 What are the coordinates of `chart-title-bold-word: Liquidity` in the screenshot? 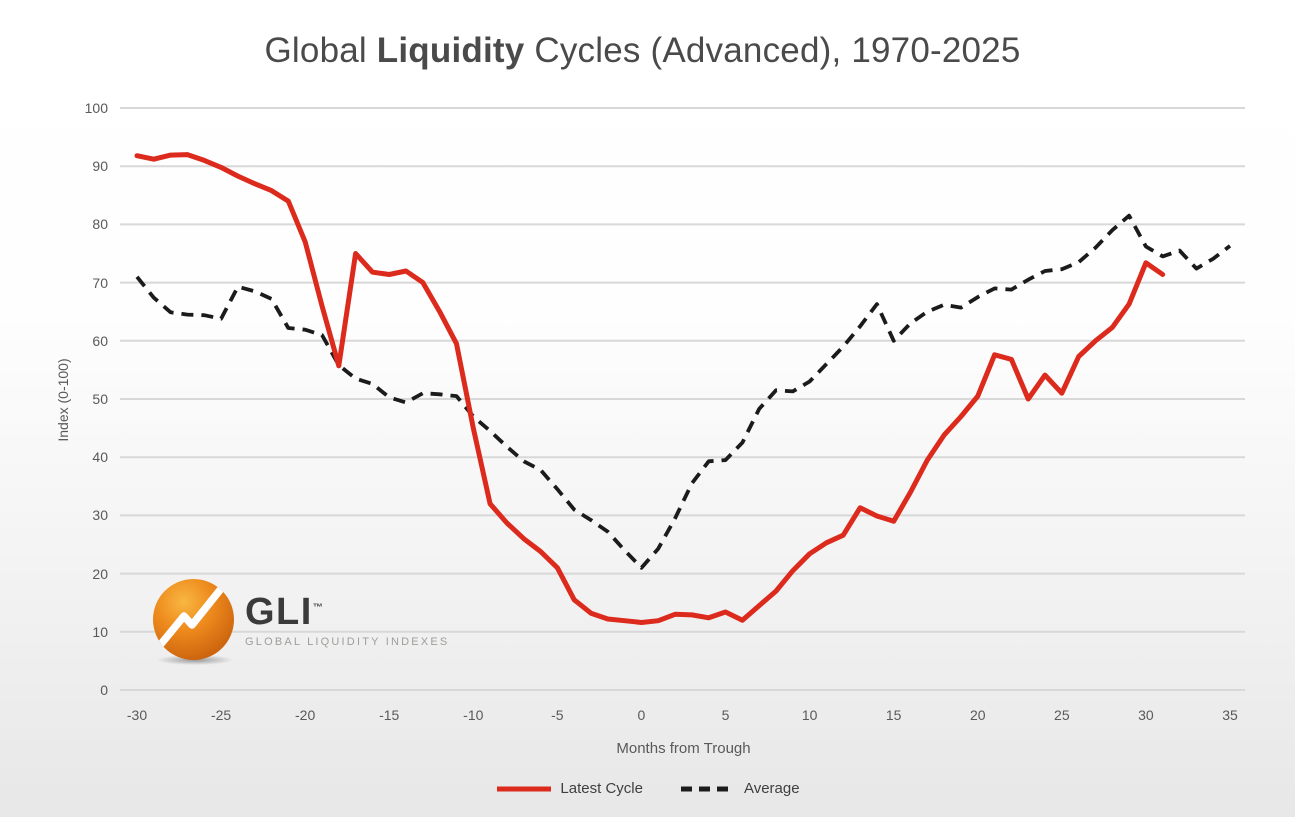 It's located at (450, 50).